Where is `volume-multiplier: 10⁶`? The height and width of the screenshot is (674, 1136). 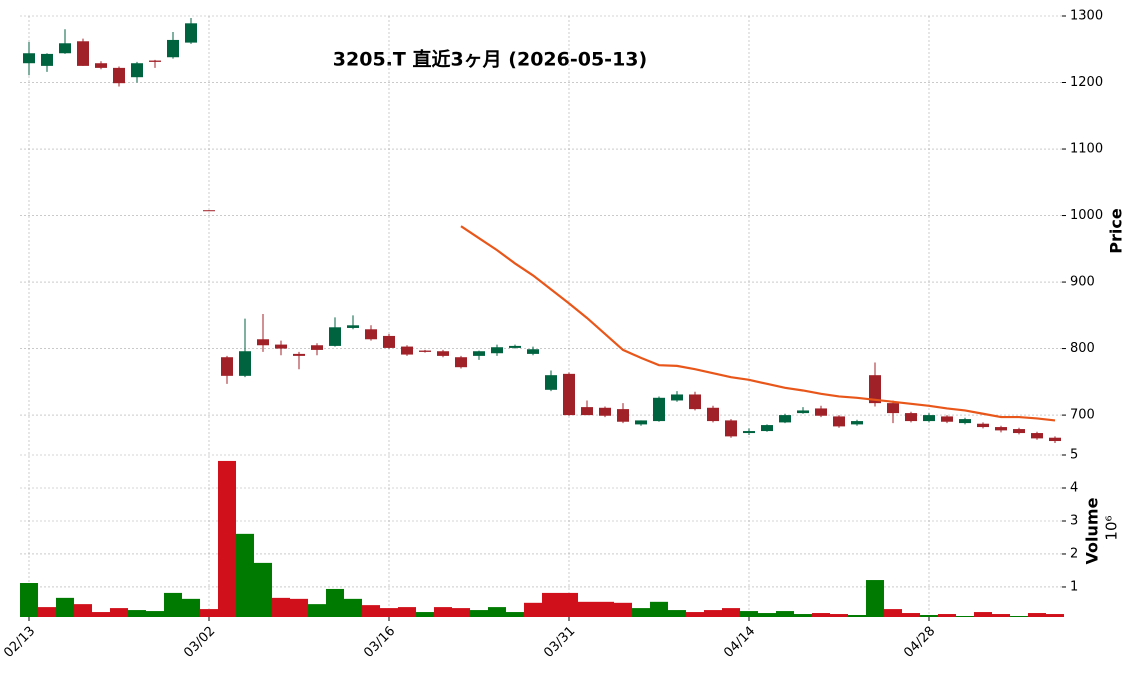
volume-multiplier: 10⁶ is located at coordinates (1112, 527).